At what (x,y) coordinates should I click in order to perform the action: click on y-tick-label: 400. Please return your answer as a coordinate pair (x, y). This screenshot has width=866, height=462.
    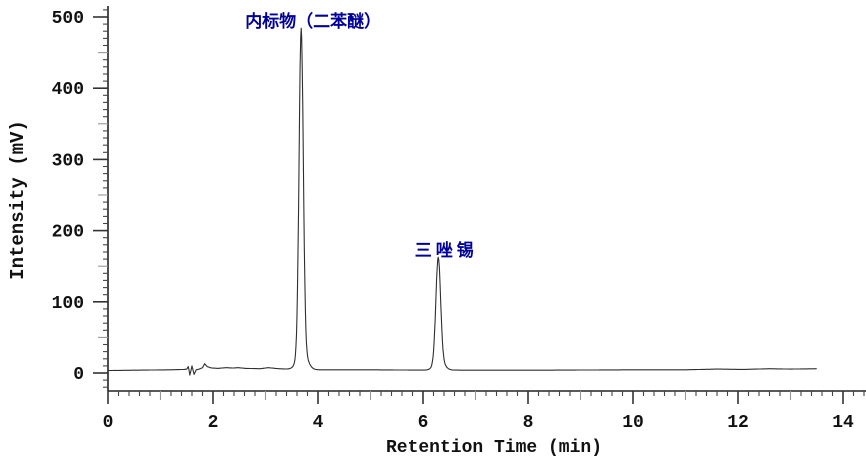
    Looking at the image, I should click on (68, 90).